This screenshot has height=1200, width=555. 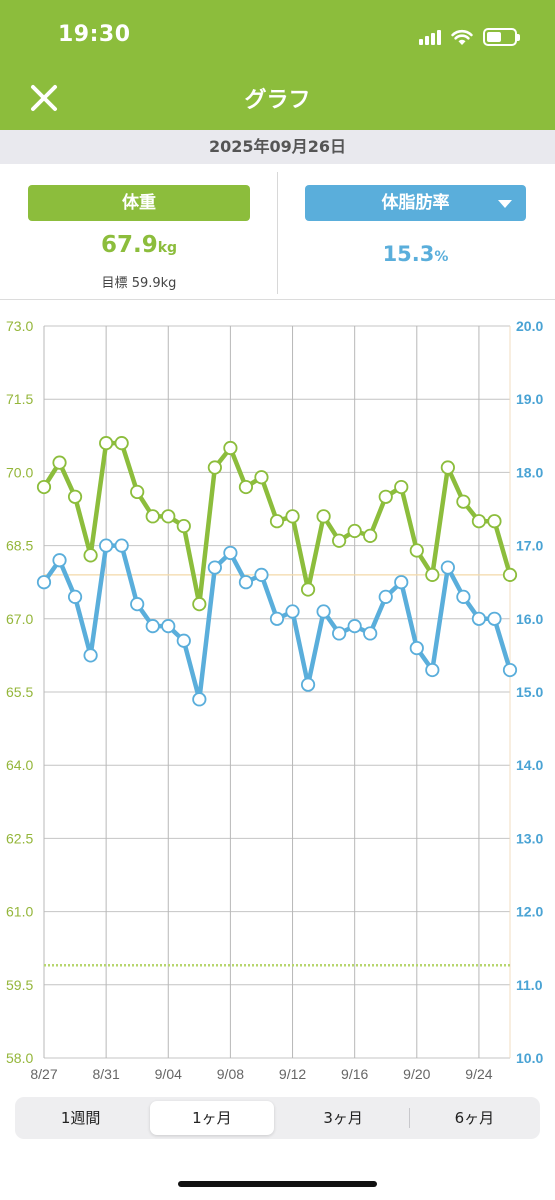 What do you see at coordinates (478, 1074) in the screenshot?
I see `x-axis-tick-label: 9/24` at bounding box center [478, 1074].